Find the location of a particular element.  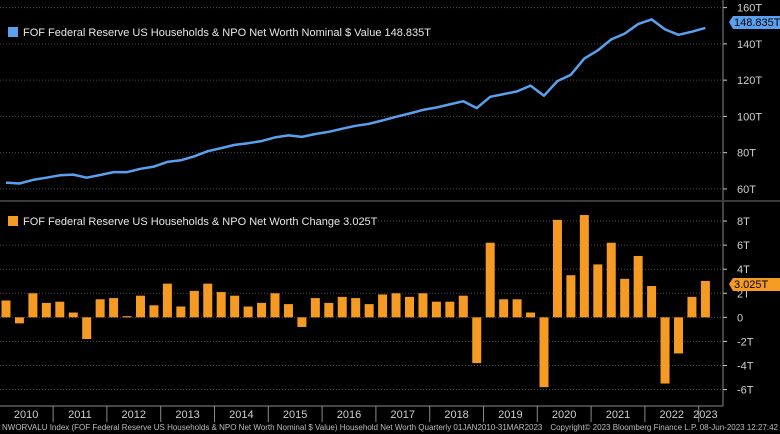

line-y-tick-label: 120T is located at coordinates (749, 81).